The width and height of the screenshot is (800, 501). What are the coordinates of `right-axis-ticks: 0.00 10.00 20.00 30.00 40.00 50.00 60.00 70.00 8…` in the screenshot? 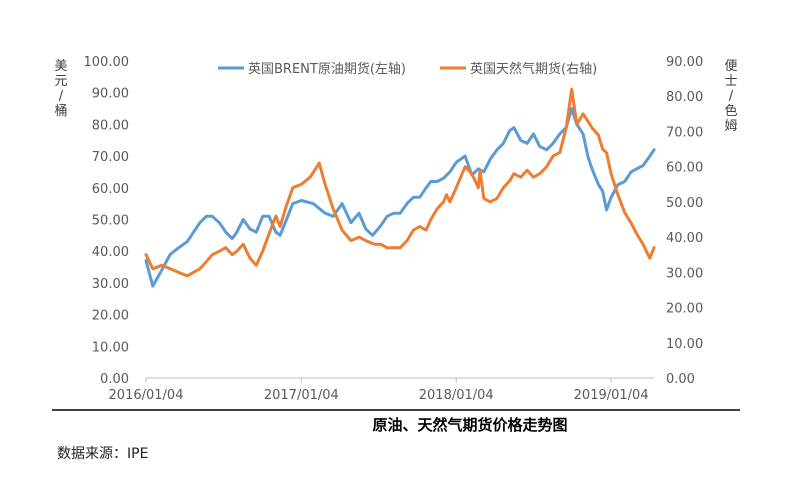 It's located at (684, 221).